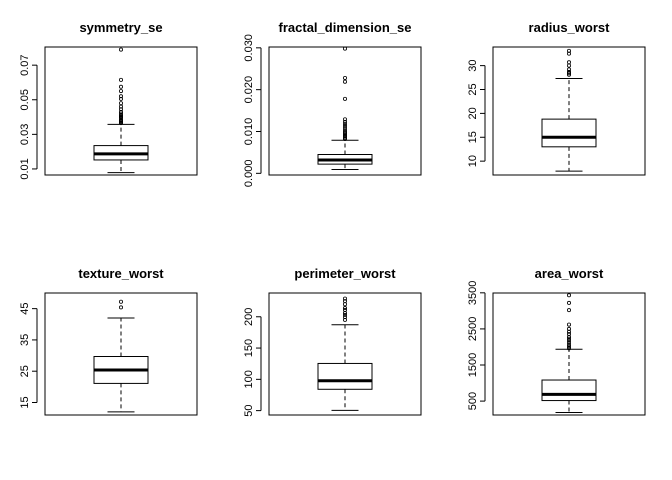  I want to click on boxplot-panel-1: symmetry_se 0.01 0.03 0.05 0.07, so click(108, 100).